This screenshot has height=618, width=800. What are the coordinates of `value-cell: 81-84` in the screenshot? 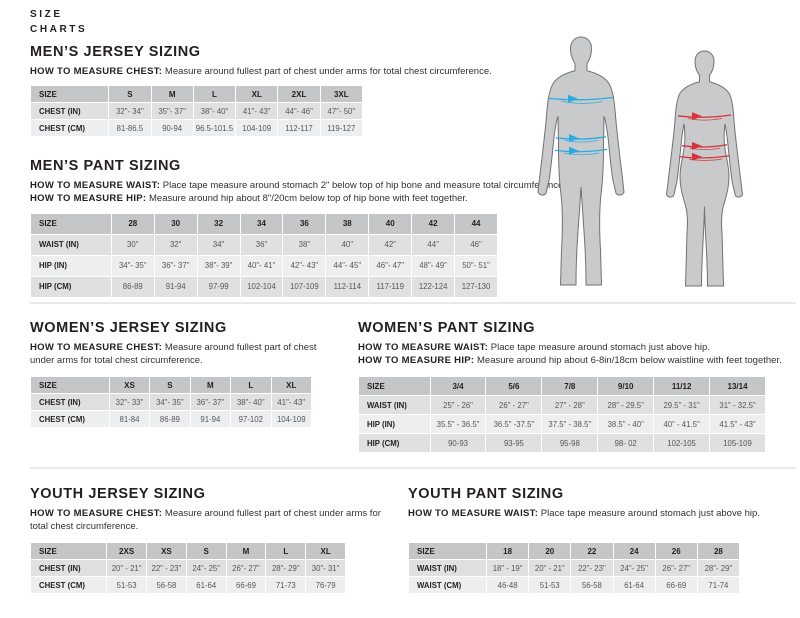 It's located at (129, 419).